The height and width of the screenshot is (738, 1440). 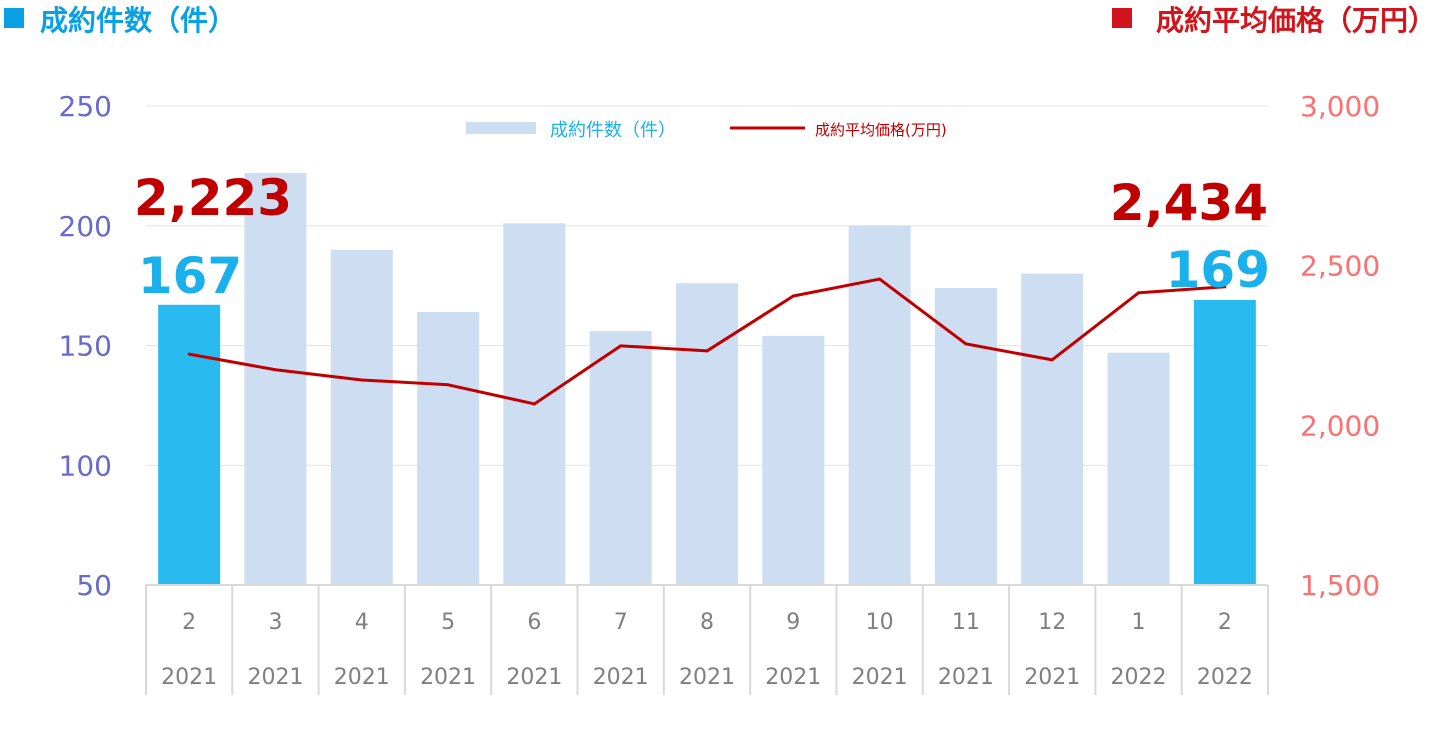 What do you see at coordinates (1296, 20) in the screenshot?
I see `right-title: 成約平均価格（万円）` at bounding box center [1296, 20].